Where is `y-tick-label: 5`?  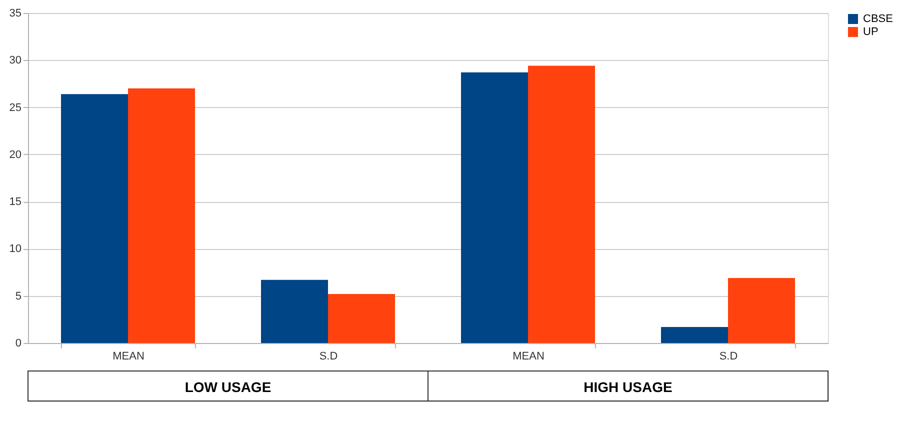 y-tick-label: 5 is located at coordinates (18, 296).